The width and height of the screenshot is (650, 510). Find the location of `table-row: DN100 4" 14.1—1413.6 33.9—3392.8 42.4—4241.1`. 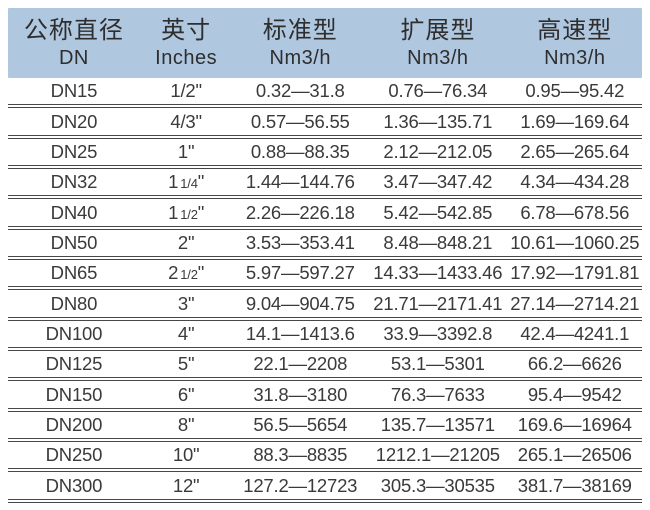

table-row: DN100 4" 14.1—1413.6 33.9—3392.8 42.4—4241.1 is located at coordinates (325, 336).